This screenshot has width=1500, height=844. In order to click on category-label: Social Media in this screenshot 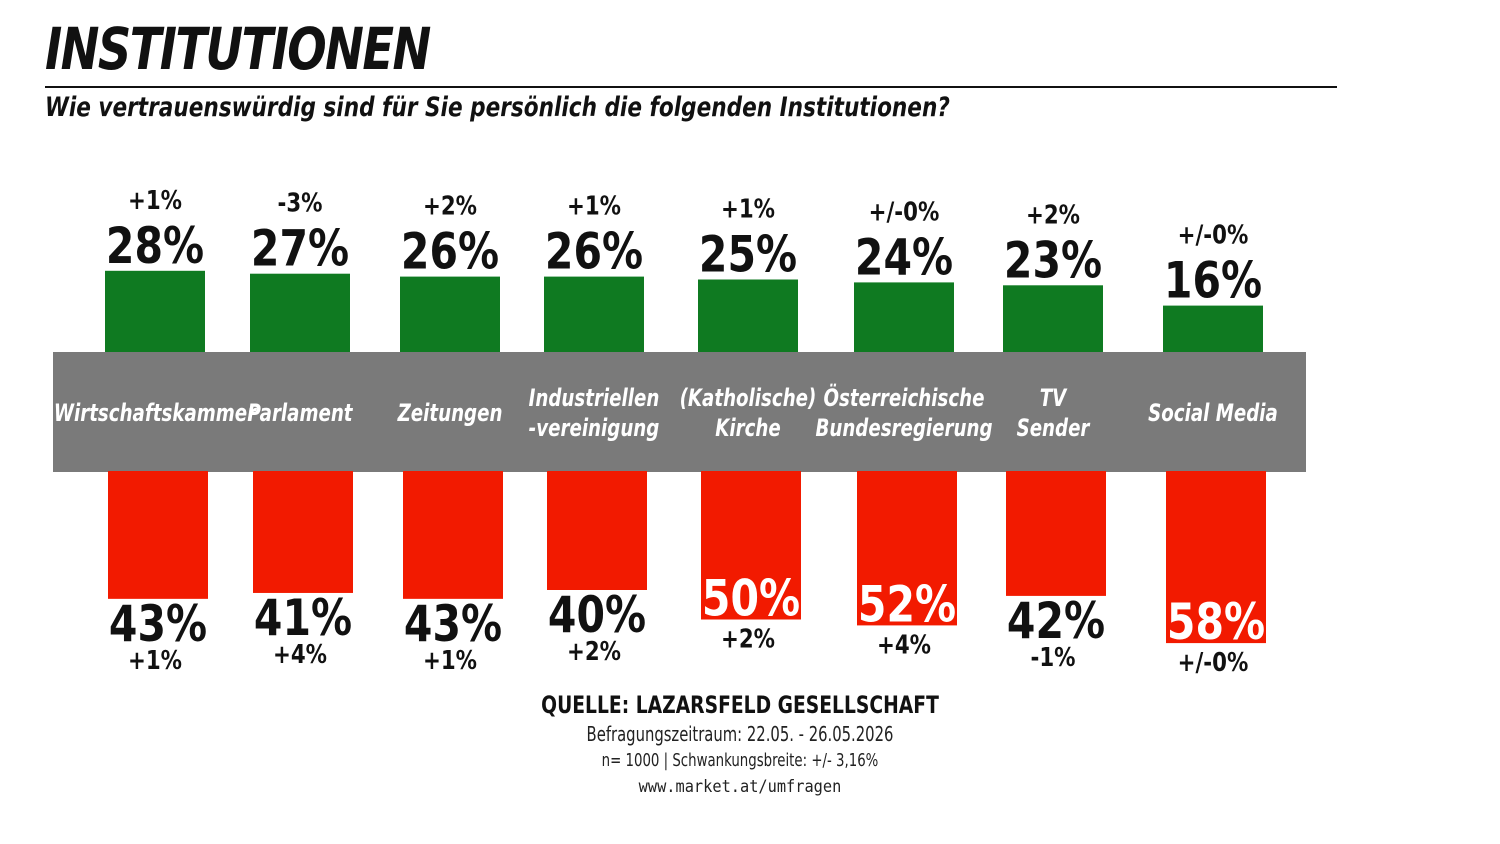, I will do `click(1213, 414)`.